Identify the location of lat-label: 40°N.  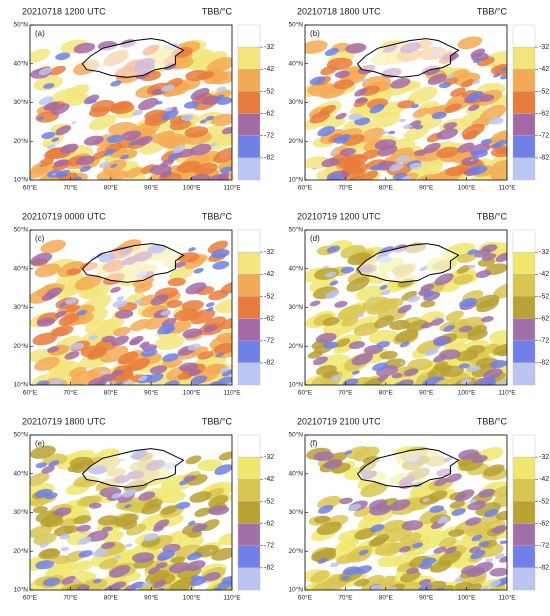
(295, 268).